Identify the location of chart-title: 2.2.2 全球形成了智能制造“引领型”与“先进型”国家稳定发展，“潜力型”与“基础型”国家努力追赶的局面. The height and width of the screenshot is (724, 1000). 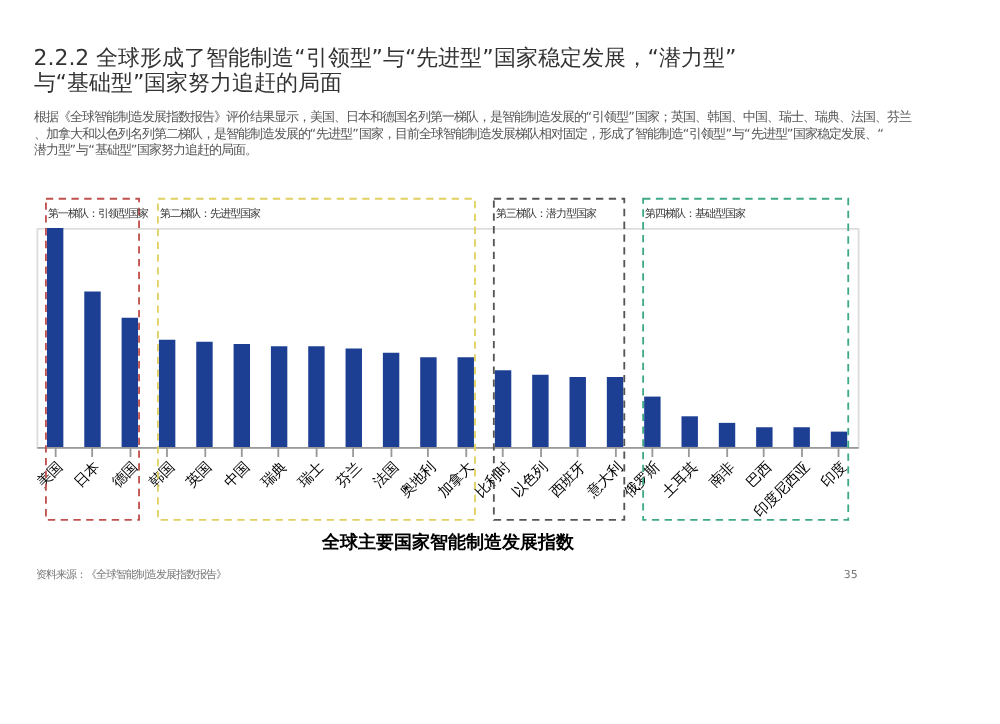
(385, 70).